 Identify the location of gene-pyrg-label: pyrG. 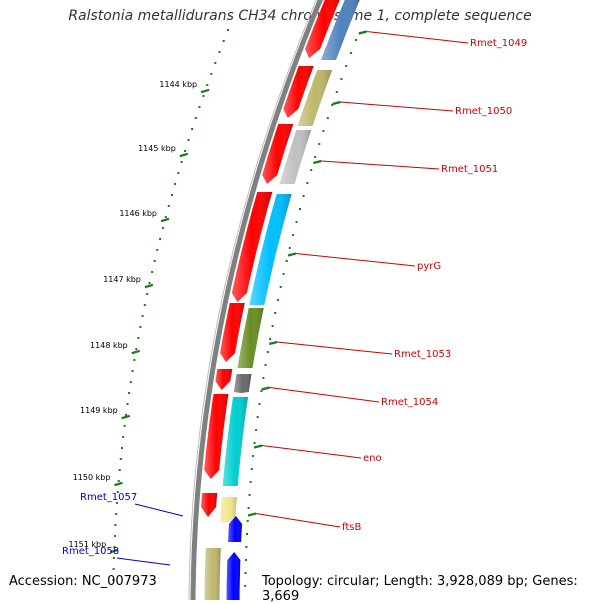
(429, 266).